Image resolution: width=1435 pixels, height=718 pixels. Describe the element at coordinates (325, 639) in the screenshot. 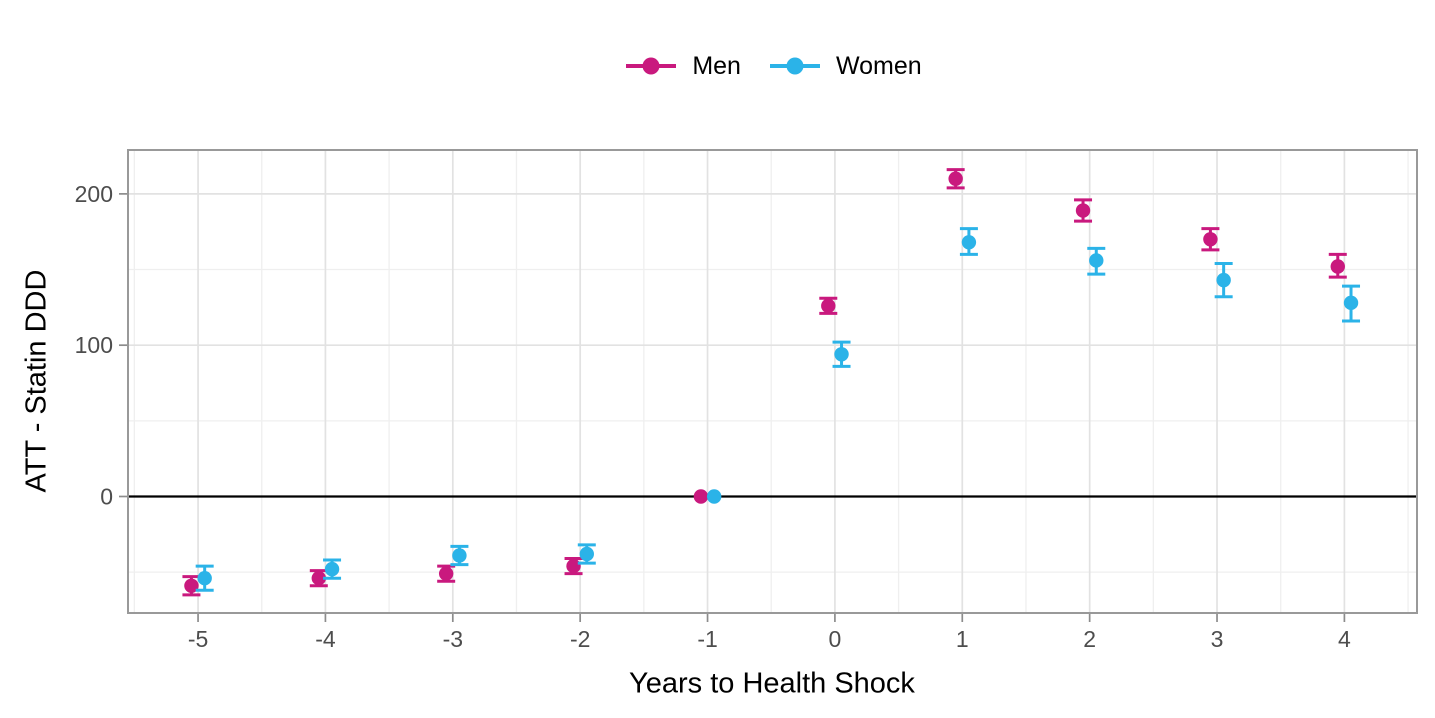

I see `x-tick-label: -4` at that location.